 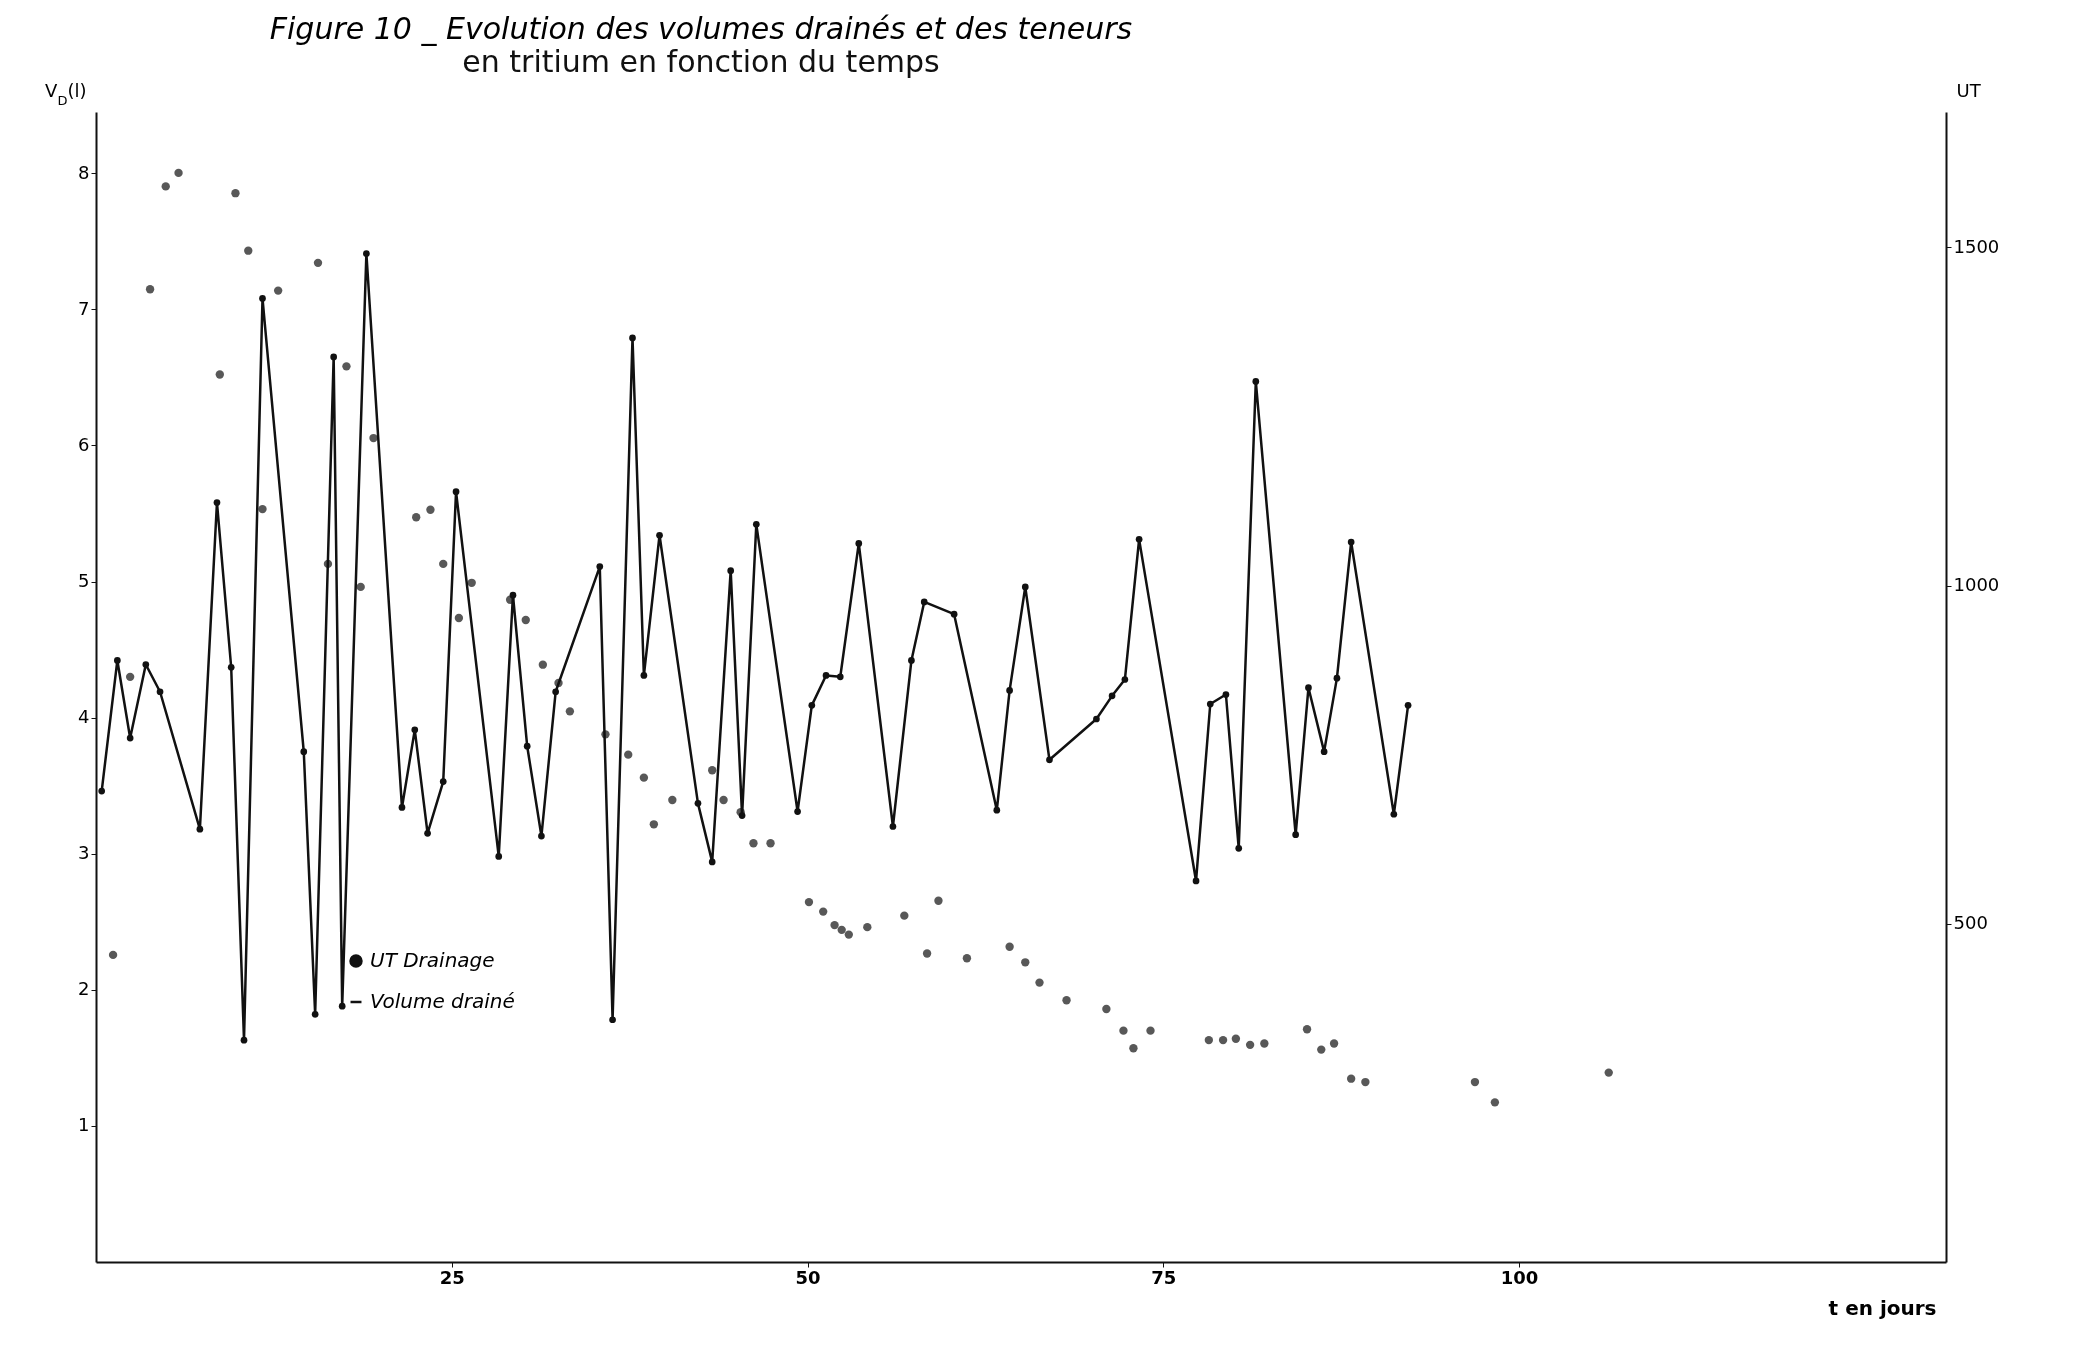 I want to click on y2-tick-label: 500, so click(x=1970, y=923).